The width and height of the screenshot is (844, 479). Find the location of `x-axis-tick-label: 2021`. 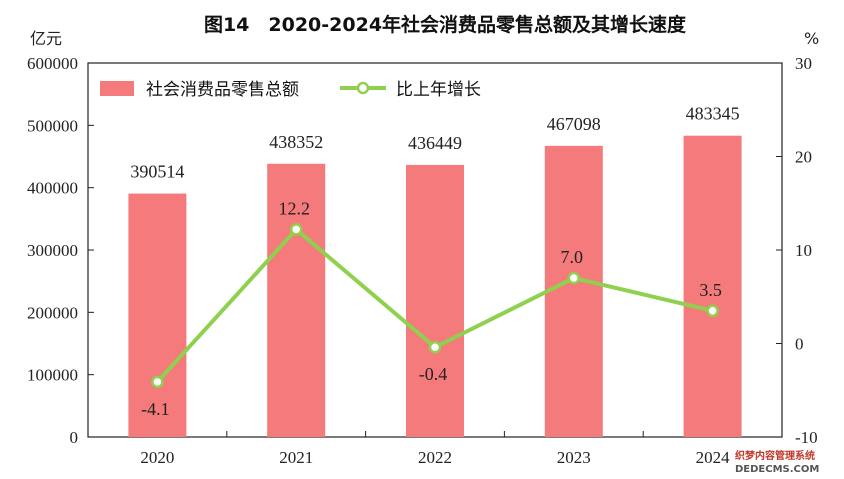

x-axis-tick-label: 2021 is located at coordinates (296, 457).